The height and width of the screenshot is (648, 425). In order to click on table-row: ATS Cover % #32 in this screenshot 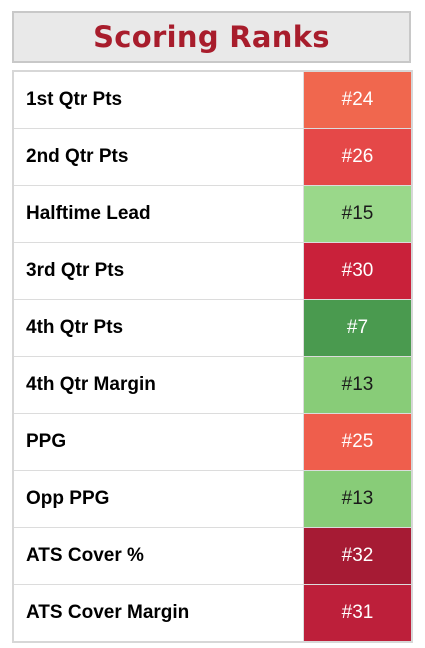, I will do `click(212, 556)`.